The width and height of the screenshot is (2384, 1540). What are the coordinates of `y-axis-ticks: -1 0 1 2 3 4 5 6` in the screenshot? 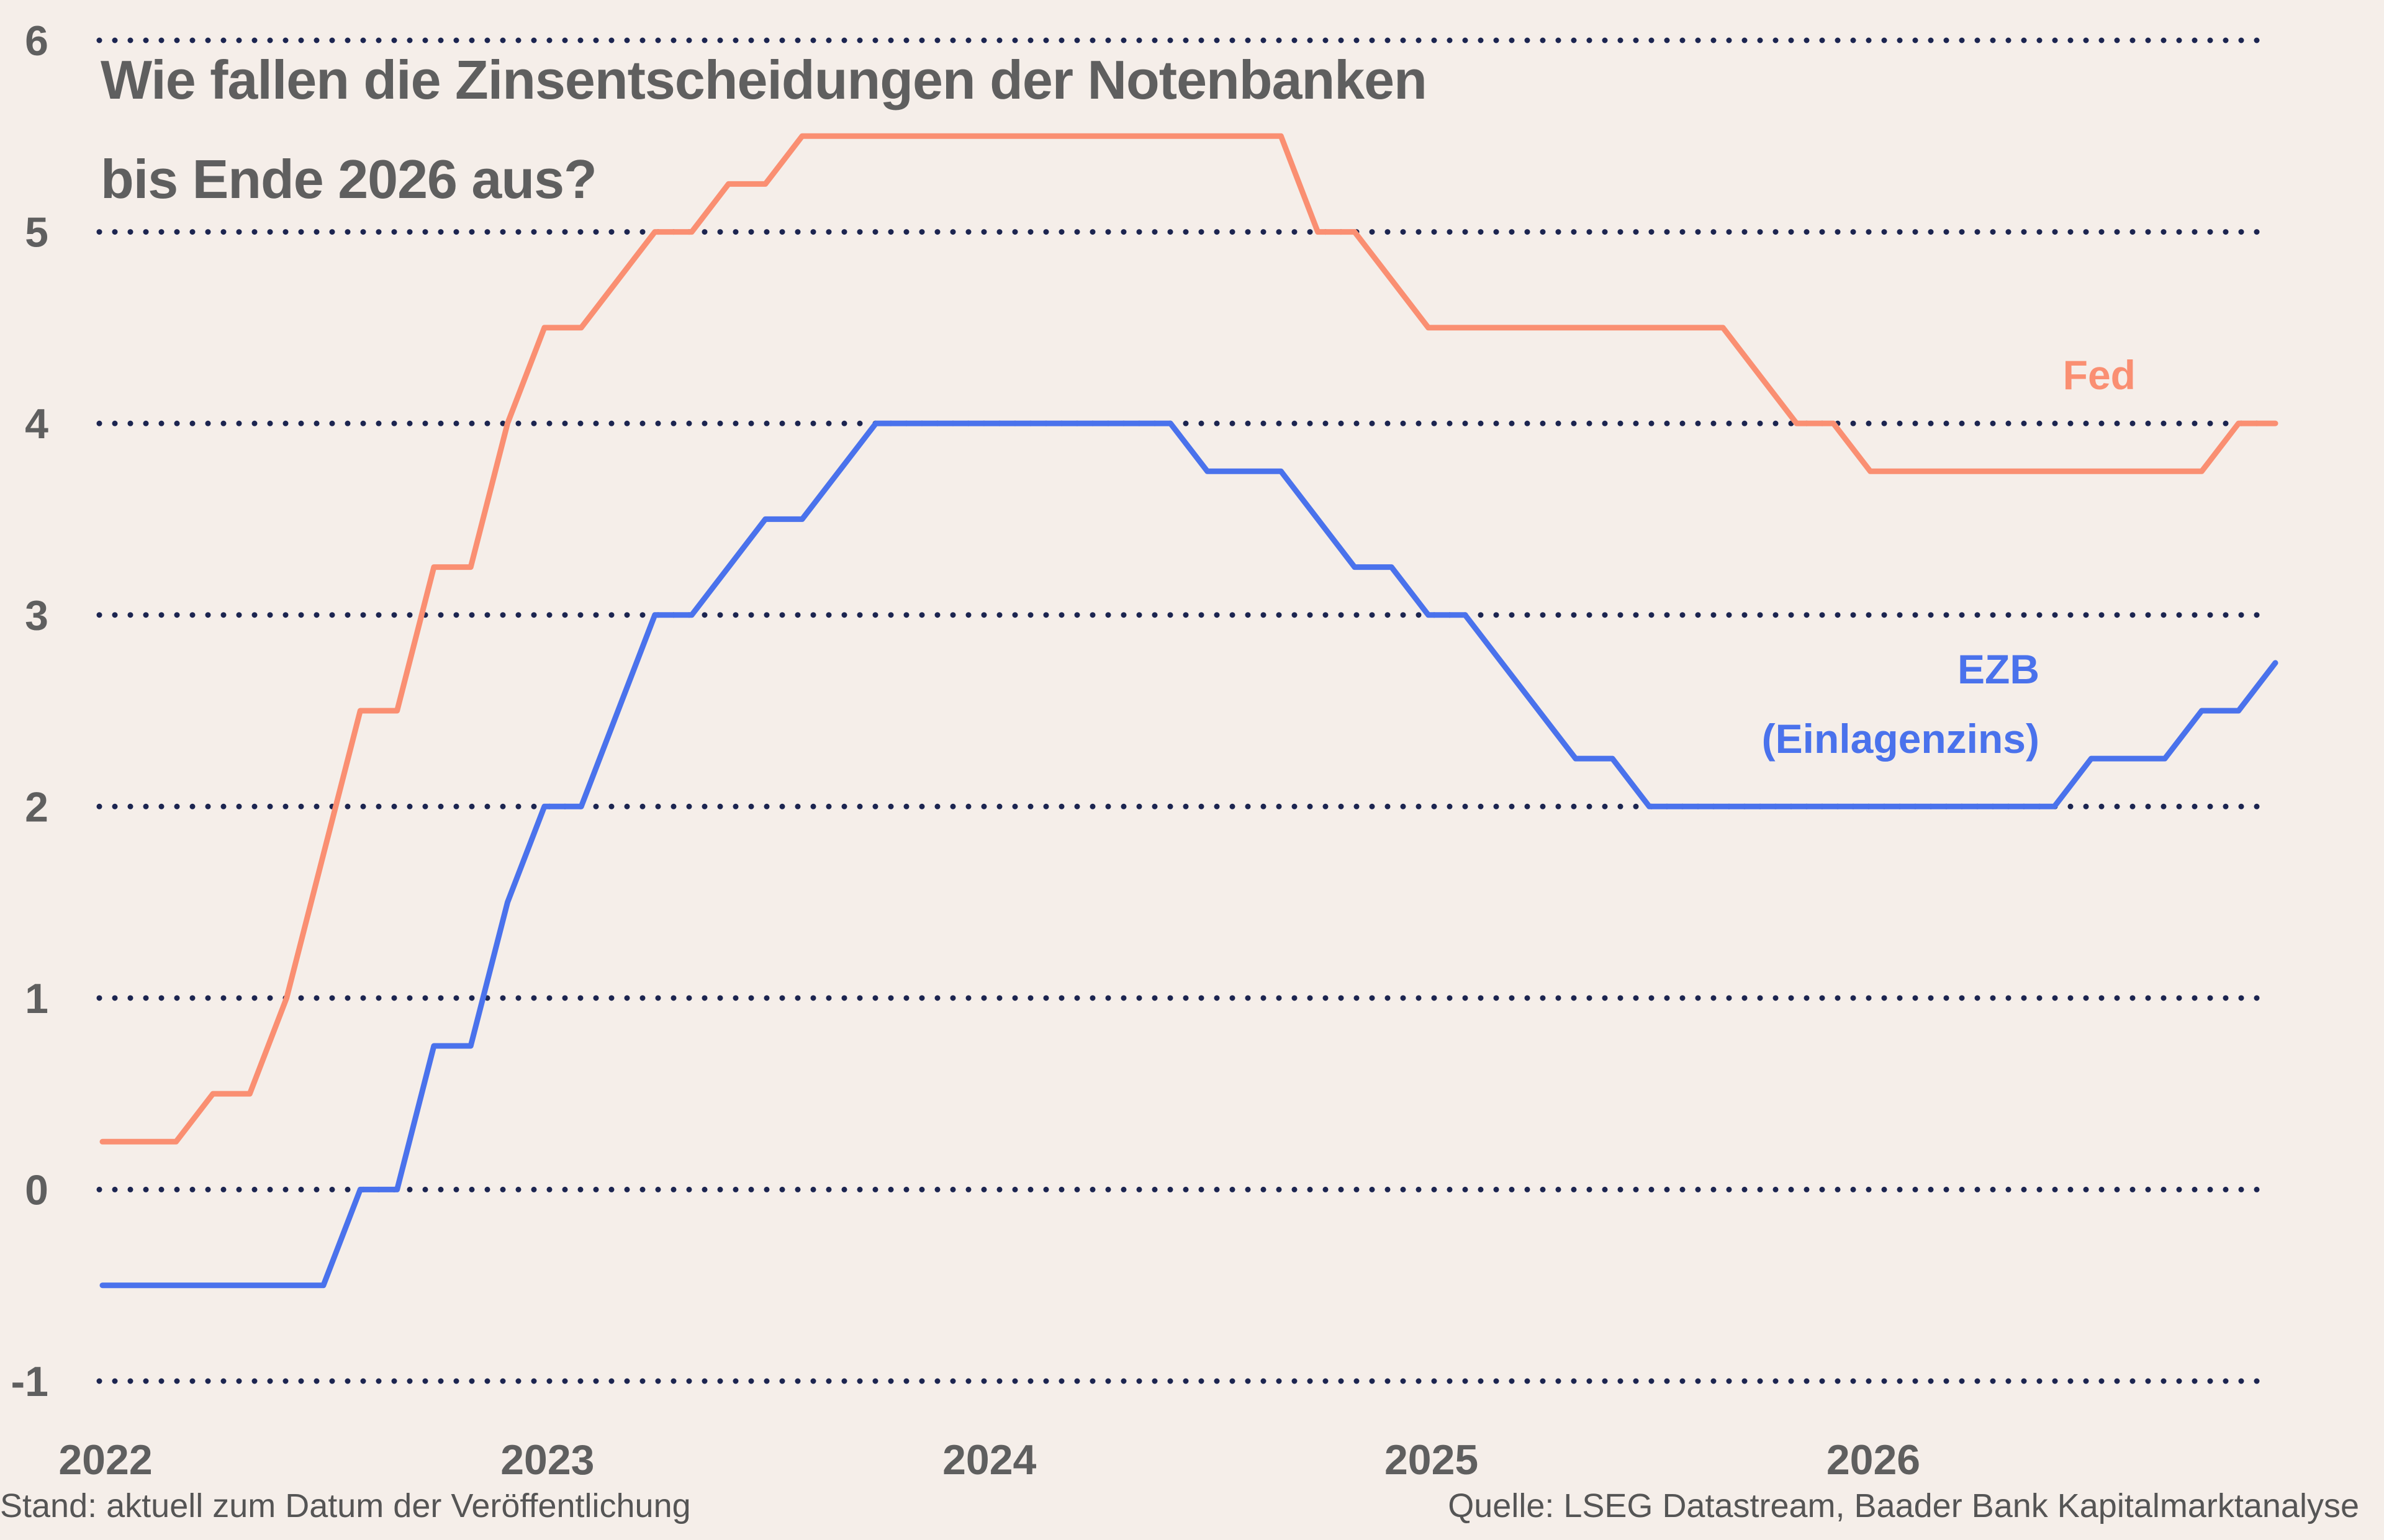 It's located at (30, 711).